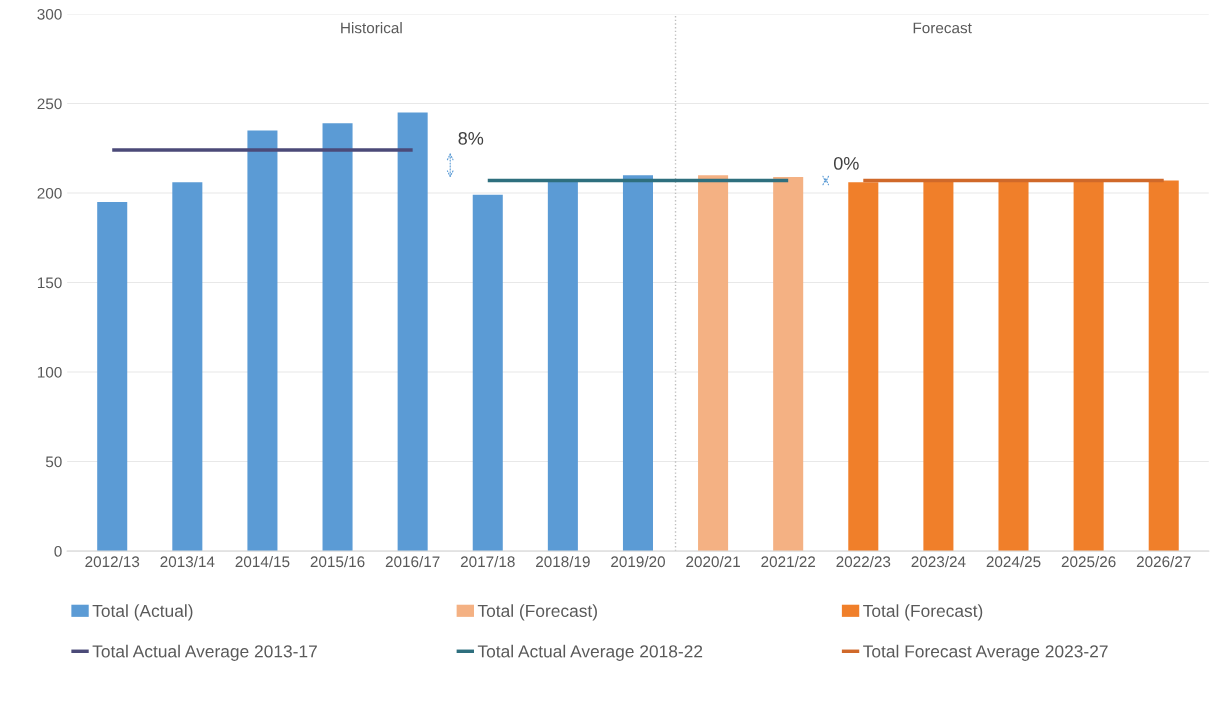 The width and height of the screenshot is (1221, 702). I want to click on x-tick-label: 2024/25, so click(1013, 561).